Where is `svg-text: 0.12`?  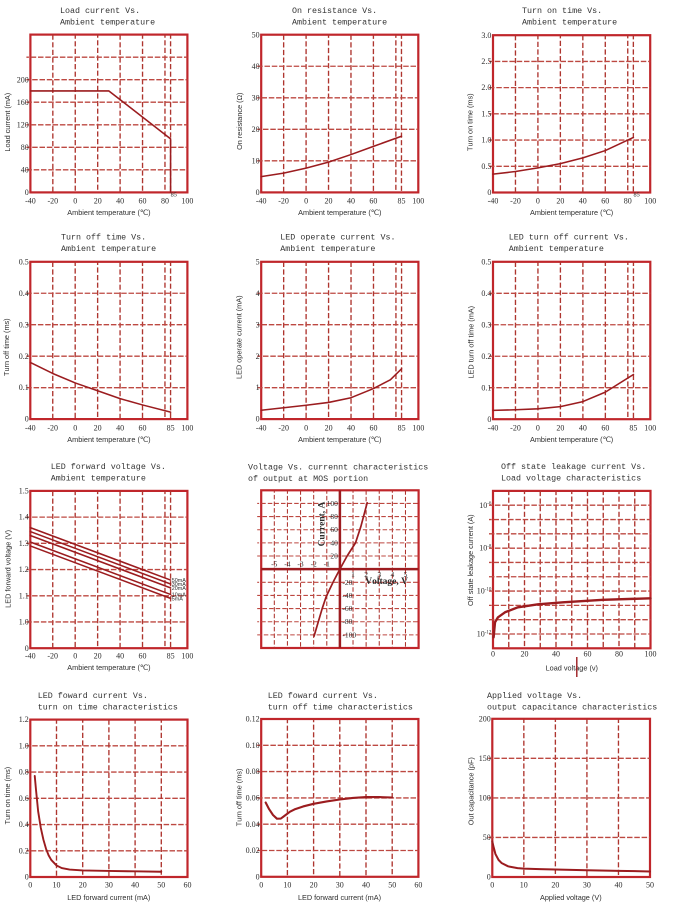 svg-text: 0.12 is located at coordinates (253, 719).